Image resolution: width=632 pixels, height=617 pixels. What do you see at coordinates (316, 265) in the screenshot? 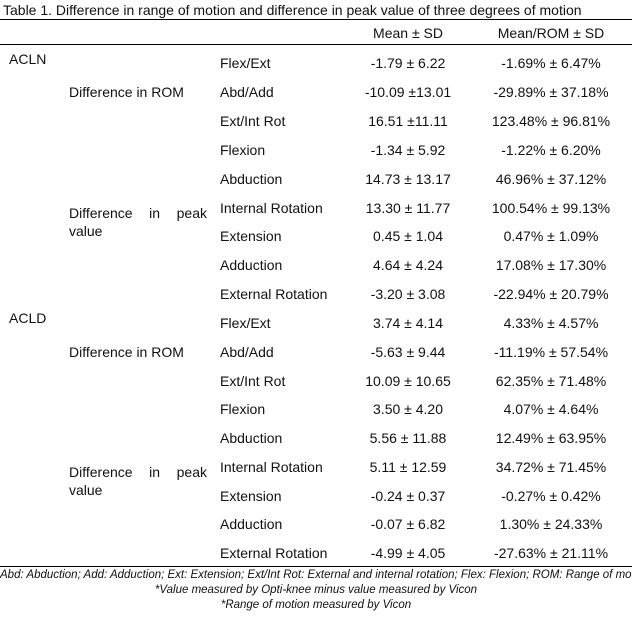
I see `table-row: Adduction 4.64 ± 4.24 17.08% ± 17.30%` at bounding box center [316, 265].